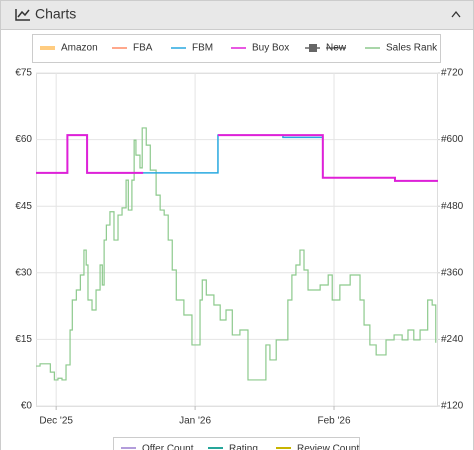  I want to click on y2-tick-label: #480, so click(452, 206).